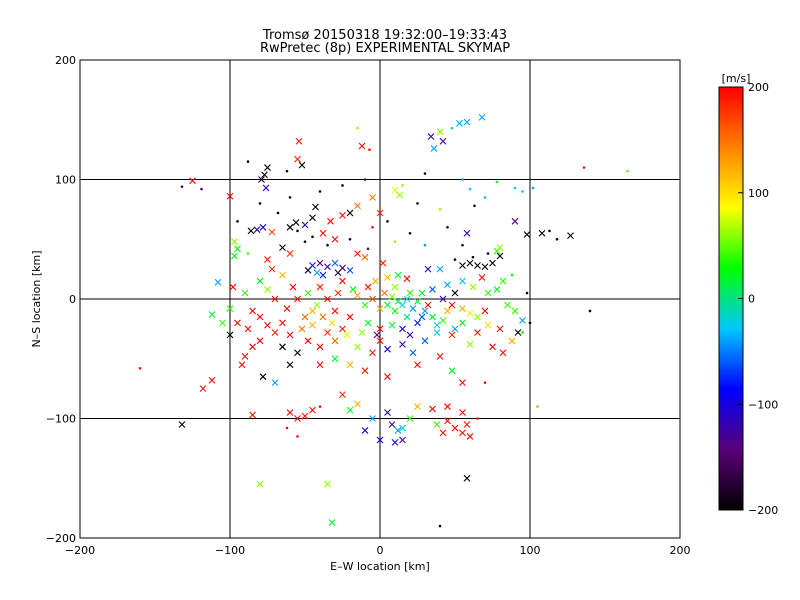 The height and width of the screenshot is (600, 800). What do you see at coordinates (758, 299) in the screenshot?
I see `colorbar-ticks: −200 −100 0 100 200` at bounding box center [758, 299].